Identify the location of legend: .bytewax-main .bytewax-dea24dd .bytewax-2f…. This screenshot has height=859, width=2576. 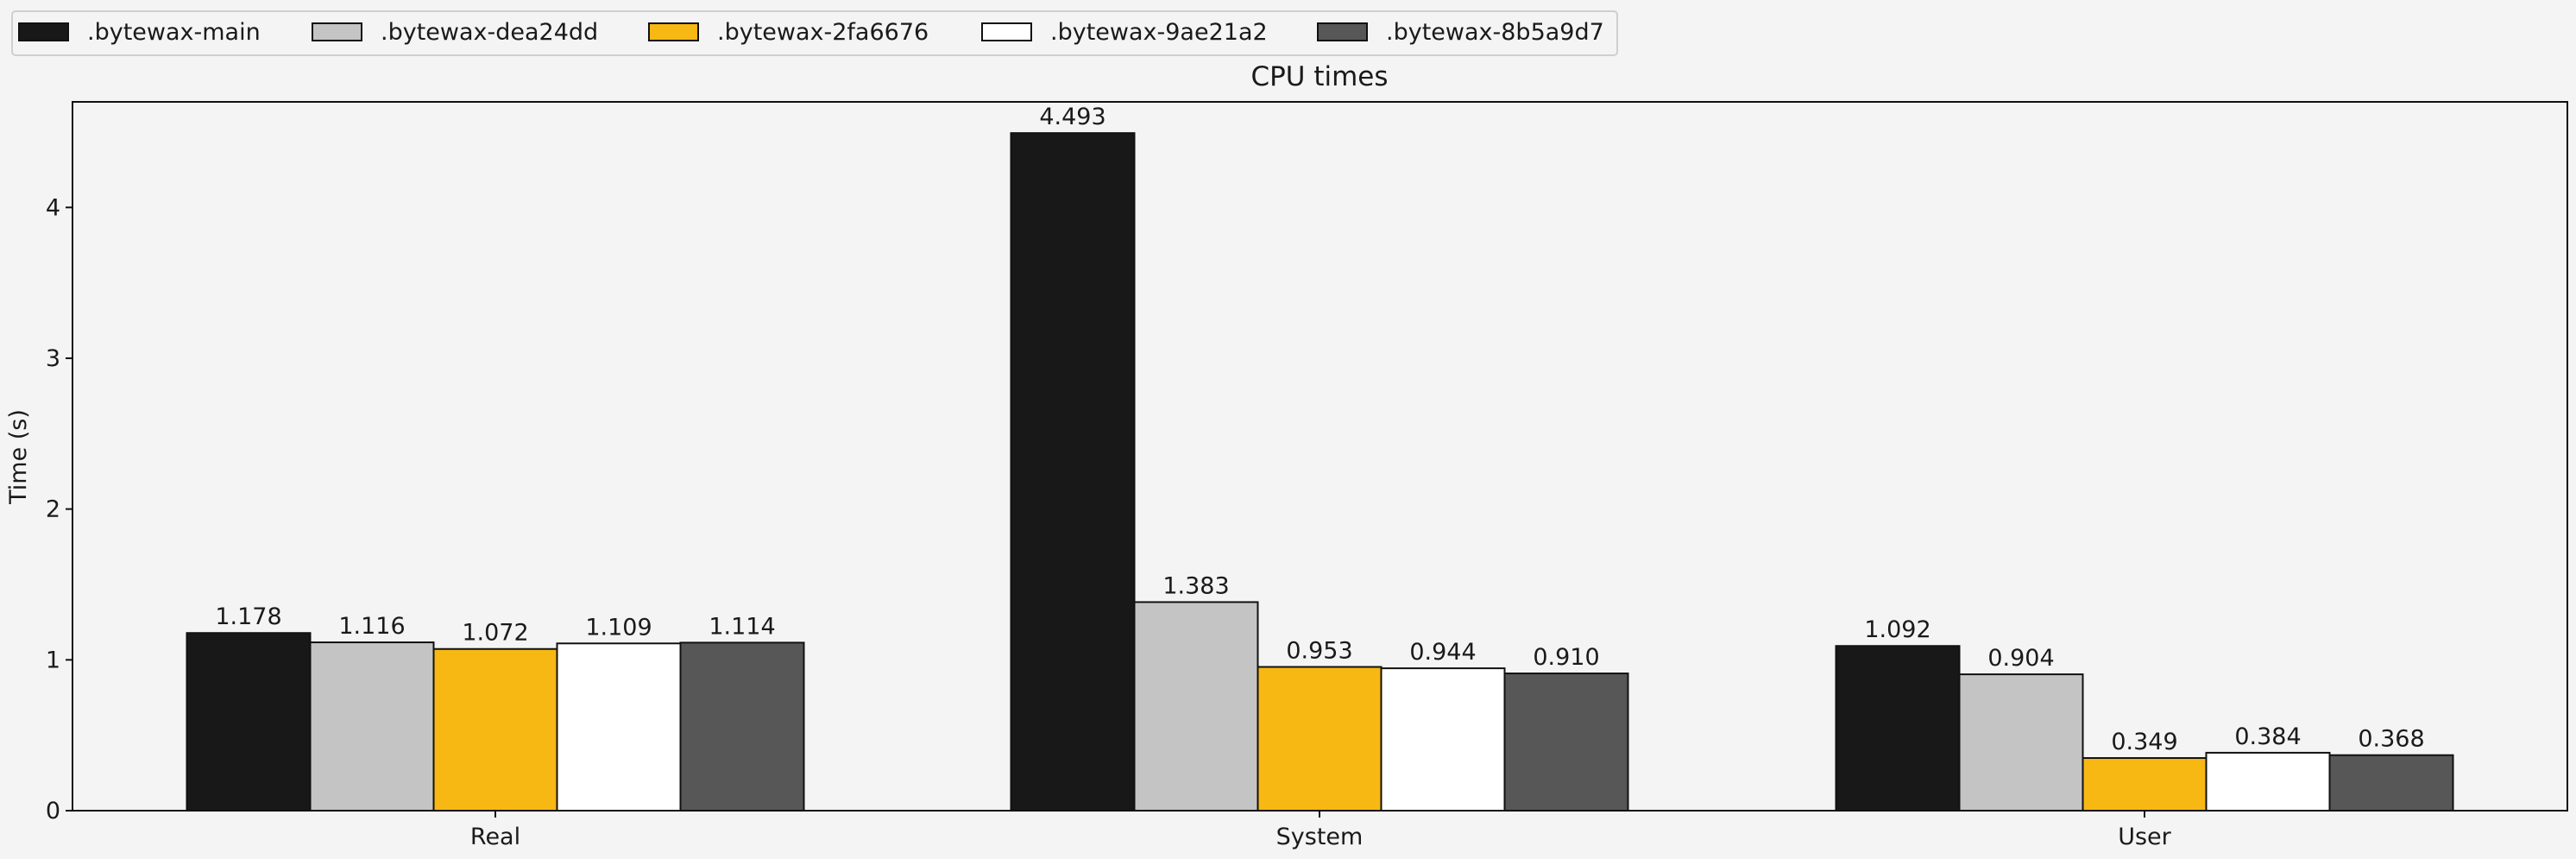
(815, 33).